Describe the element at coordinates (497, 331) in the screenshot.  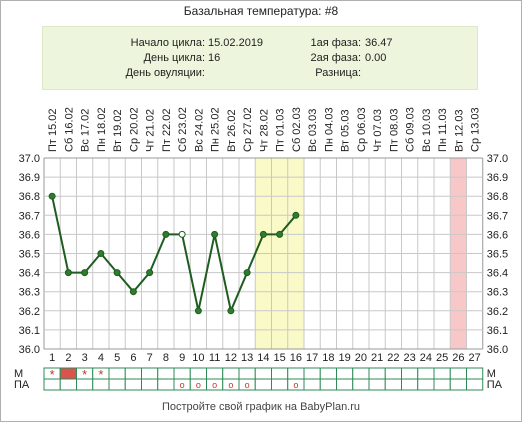
I see `y-tick-label: 36.1` at that location.